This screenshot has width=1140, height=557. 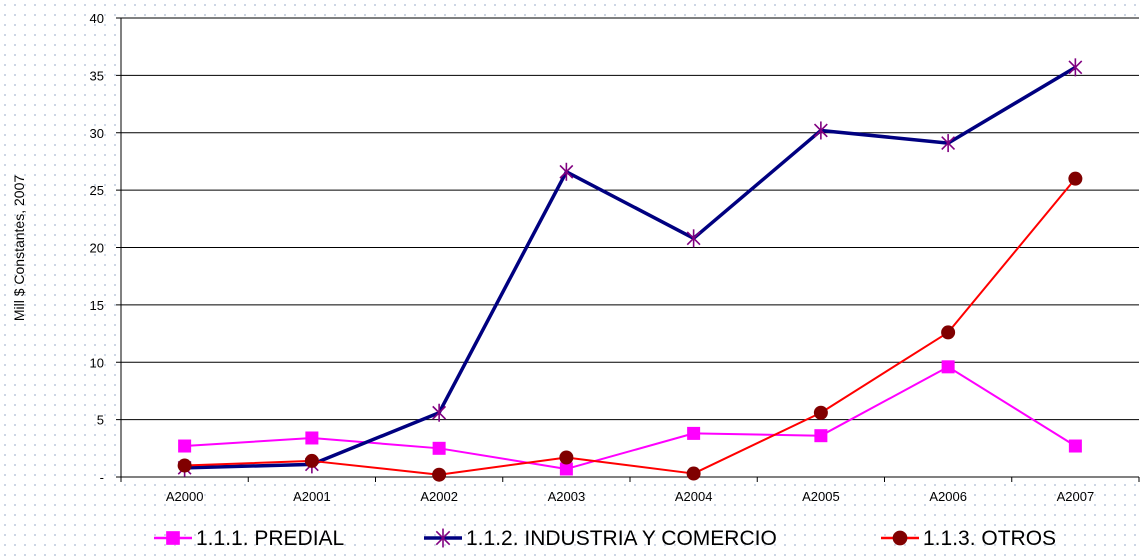 I want to click on y-tick-label: 20, so click(x=97, y=248).